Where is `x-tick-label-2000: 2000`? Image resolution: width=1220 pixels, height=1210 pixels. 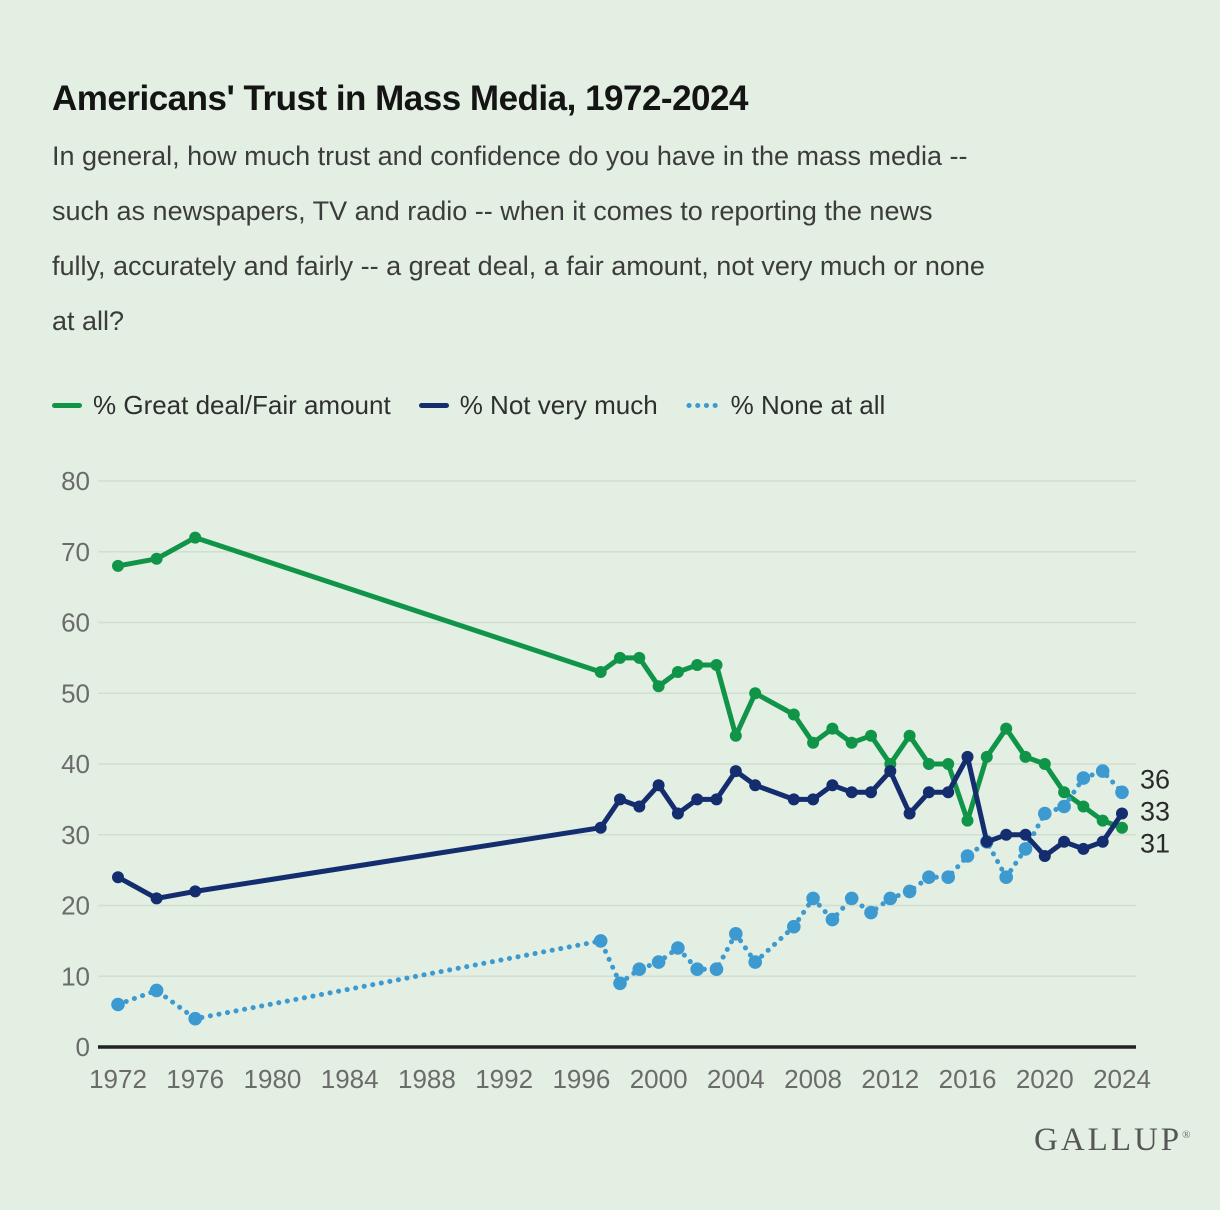
x-tick-label-2000: 2000 is located at coordinates (659, 1079).